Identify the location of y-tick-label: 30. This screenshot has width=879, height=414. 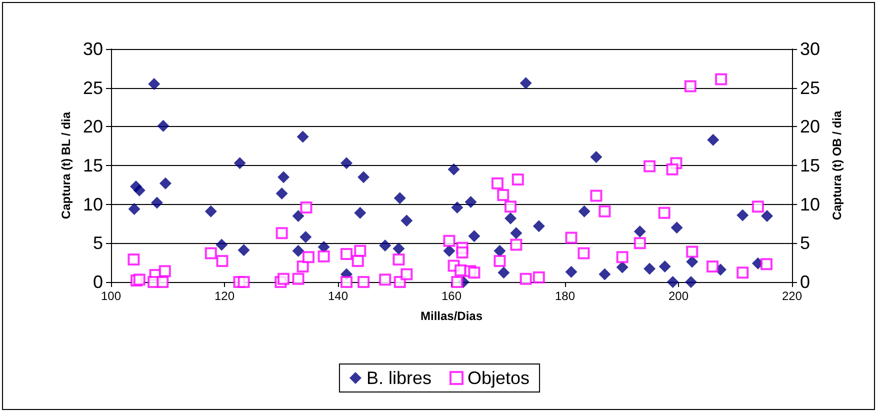
(92, 49).